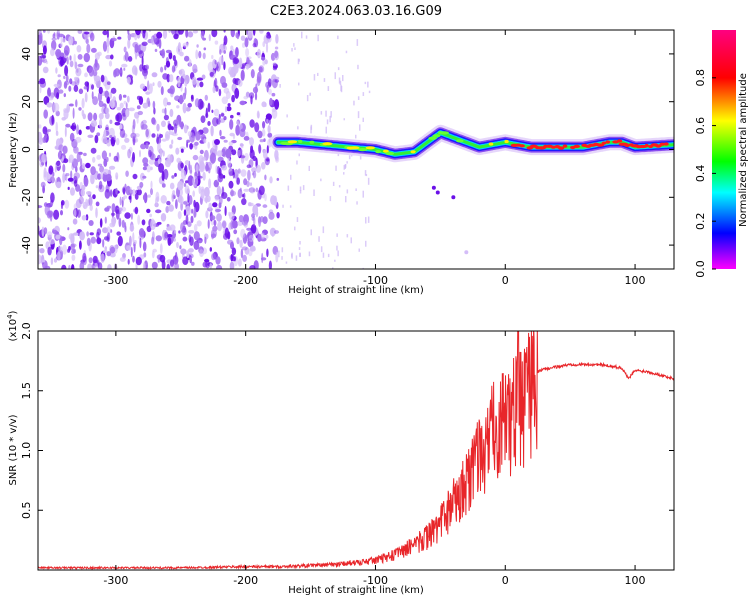 The width and height of the screenshot is (750, 600). I want to click on x-tick-label: -100, so click(375, 280).